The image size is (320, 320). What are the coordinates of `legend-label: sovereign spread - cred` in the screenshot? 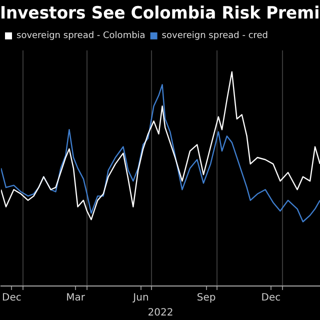 It's located at (215, 36).